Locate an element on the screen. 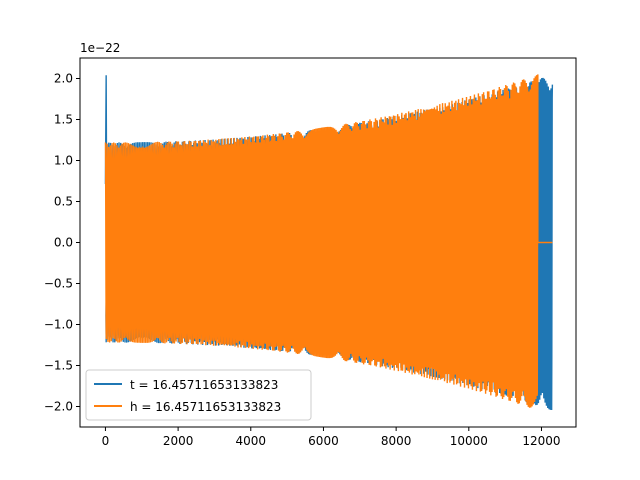 The width and height of the screenshot is (640, 480). x-axis: 0 2000 4000 6000 8000 10000 12000 is located at coordinates (331, 437).